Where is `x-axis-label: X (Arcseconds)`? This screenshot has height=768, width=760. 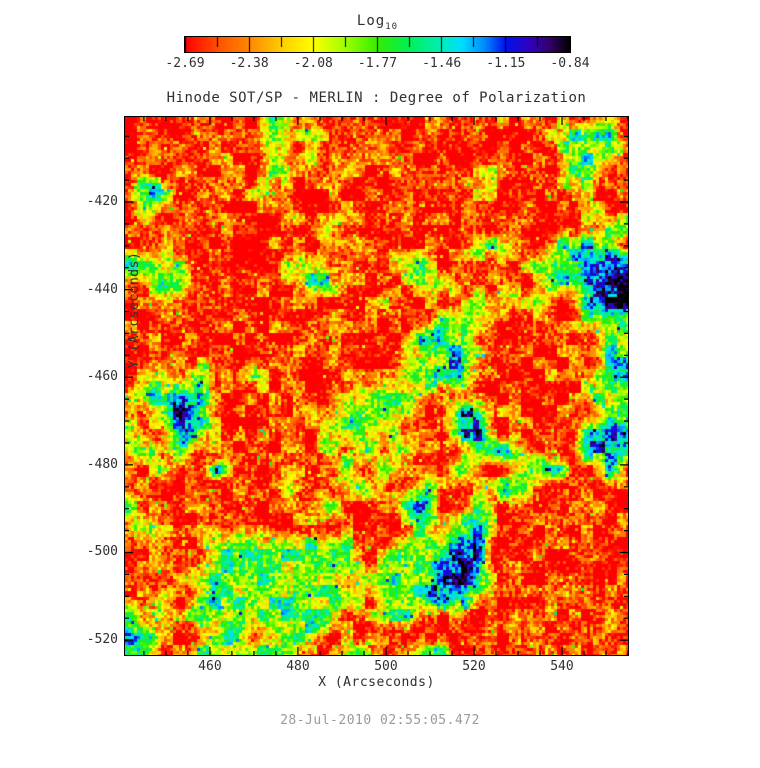 x-axis-label: X (Arcseconds) is located at coordinates (376, 682).